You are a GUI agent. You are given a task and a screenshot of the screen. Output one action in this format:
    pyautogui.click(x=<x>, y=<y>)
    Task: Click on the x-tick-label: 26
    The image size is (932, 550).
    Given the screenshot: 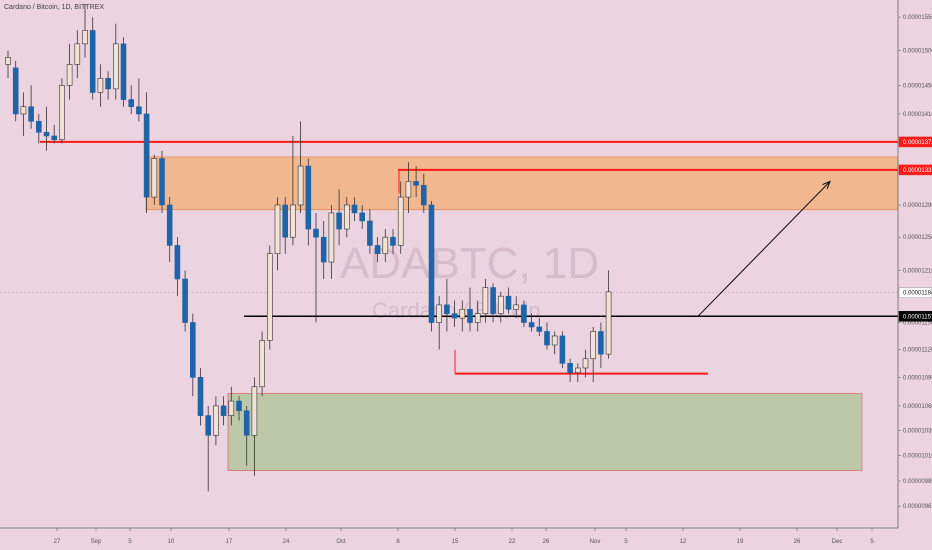 What is the action you would take?
    pyautogui.click(x=546, y=542)
    